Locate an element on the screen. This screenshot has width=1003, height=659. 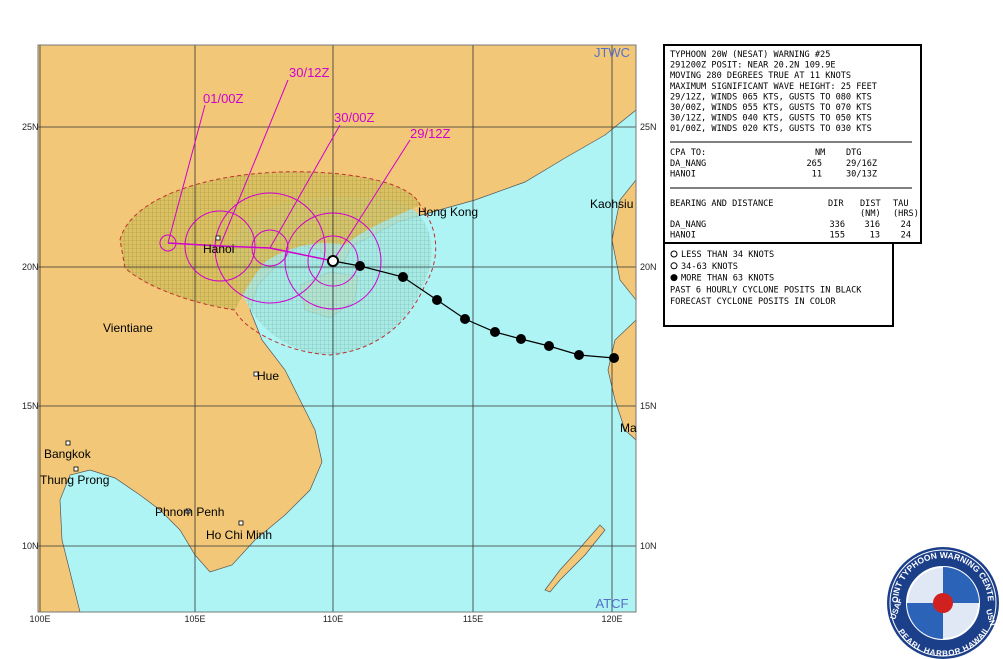
legend-line: 34-63 KNOTS is located at coordinates (709, 267).